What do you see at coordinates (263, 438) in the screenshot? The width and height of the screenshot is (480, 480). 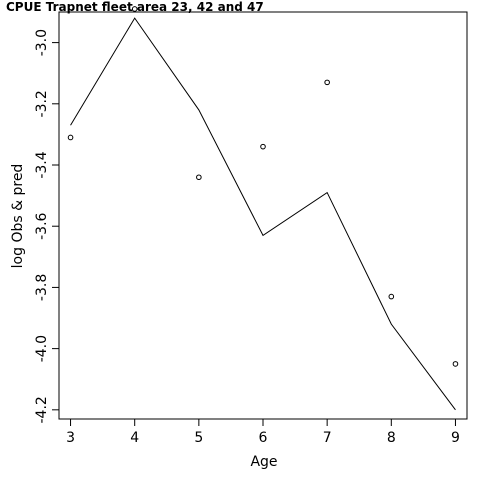 I see `x-tick-label: 6` at bounding box center [263, 438].